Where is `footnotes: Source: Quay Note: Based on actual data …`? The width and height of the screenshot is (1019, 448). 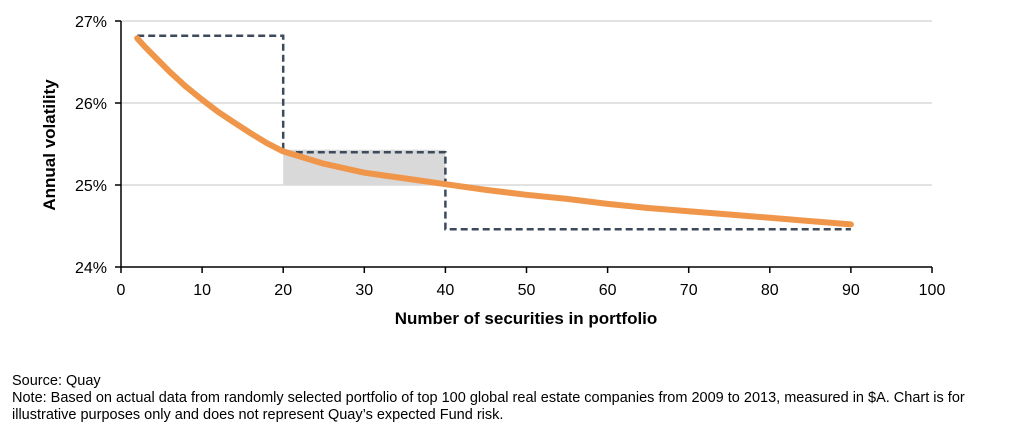 footnotes: Source: Quay Note: Based on actual data … is located at coordinates (512, 398).